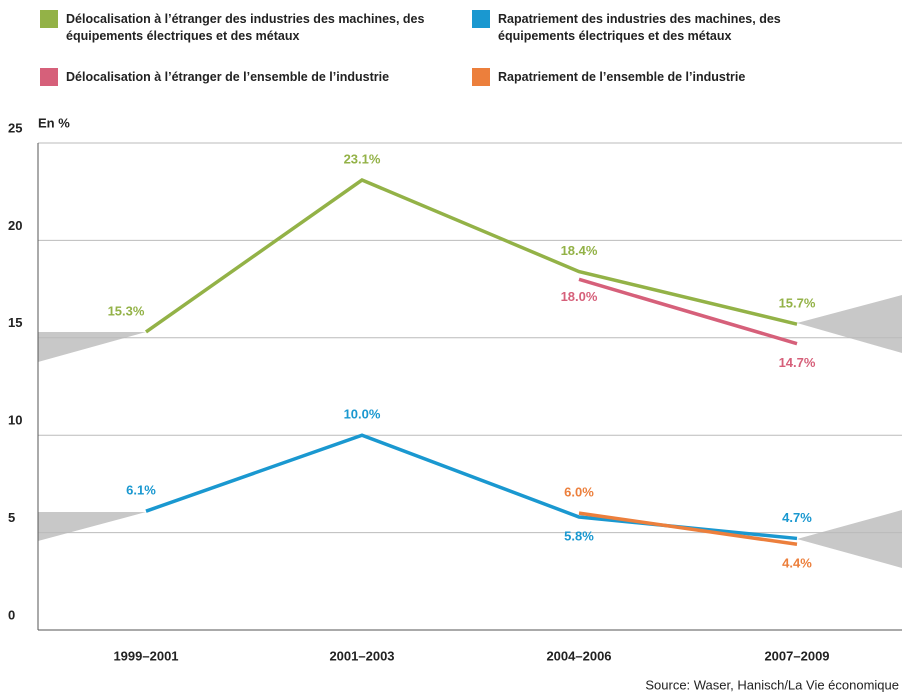 This screenshot has height=697, width=902. Describe the element at coordinates (796, 655) in the screenshot. I see `x-tick-label: 2007–2009` at that location.